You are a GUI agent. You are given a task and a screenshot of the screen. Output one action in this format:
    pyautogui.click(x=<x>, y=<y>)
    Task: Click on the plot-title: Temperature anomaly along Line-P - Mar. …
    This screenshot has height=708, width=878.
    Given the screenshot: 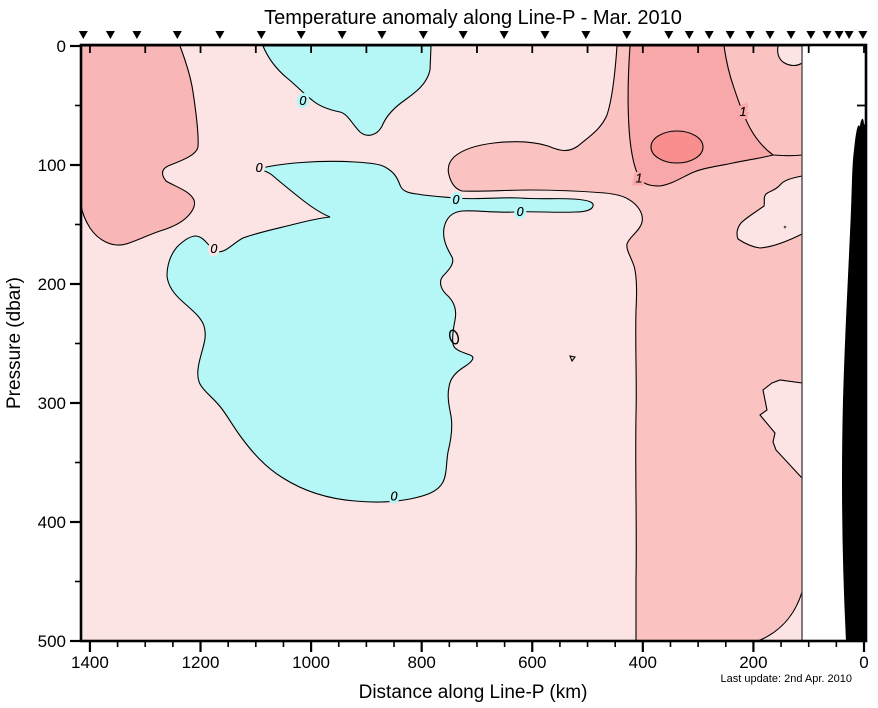 What is the action you would take?
    pyautogui.click(x=473, y=18)
    